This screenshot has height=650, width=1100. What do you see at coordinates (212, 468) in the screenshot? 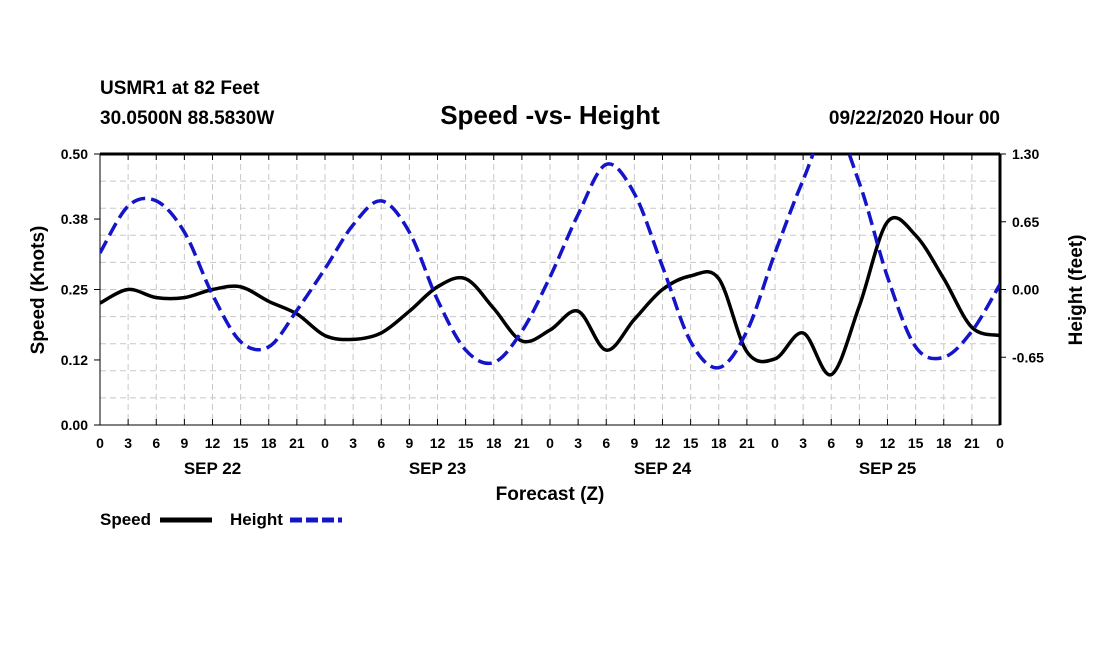
I see `day-label: SEP 22` at bounding box center [212, 468].